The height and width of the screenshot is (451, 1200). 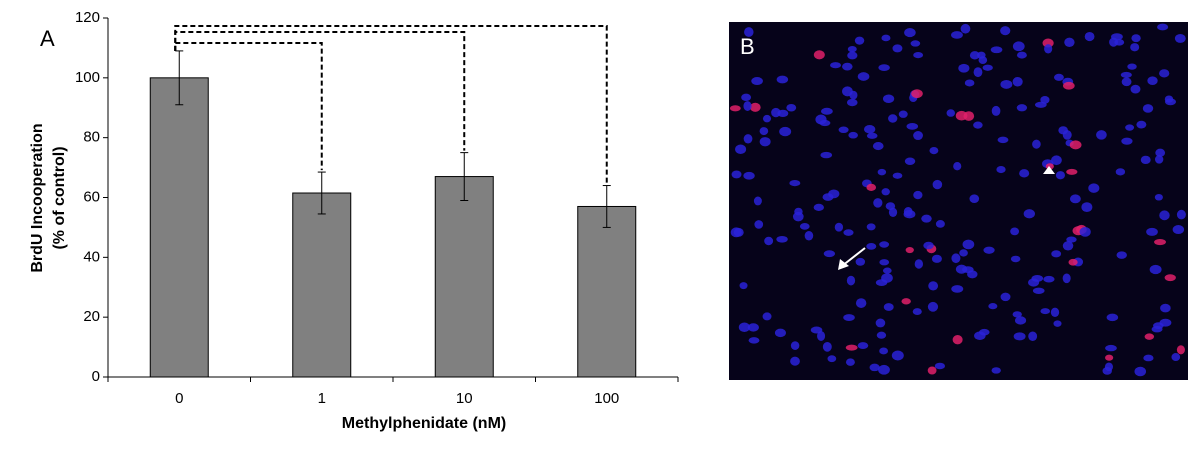 What do you see at coordinates (96, 376) in the screenshot?
I see `y-tick-label: 0` at bounding box center [96, 376].